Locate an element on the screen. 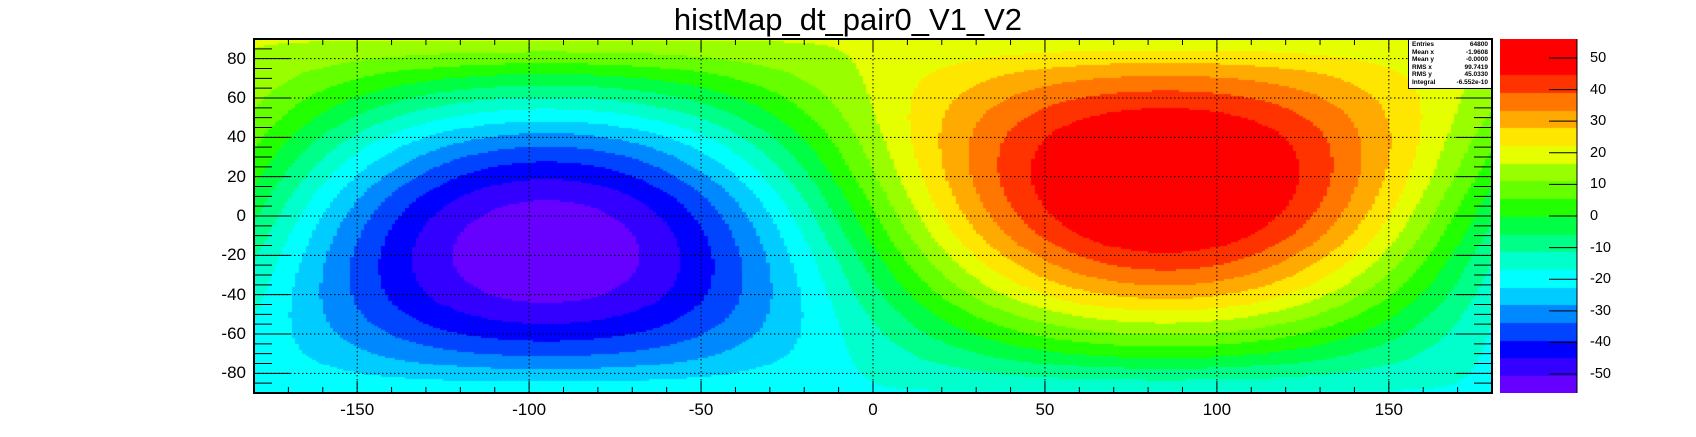 This screenshot has width=1696, height=437. x-tick-label: 50 is located at coordinates (1045, 409).